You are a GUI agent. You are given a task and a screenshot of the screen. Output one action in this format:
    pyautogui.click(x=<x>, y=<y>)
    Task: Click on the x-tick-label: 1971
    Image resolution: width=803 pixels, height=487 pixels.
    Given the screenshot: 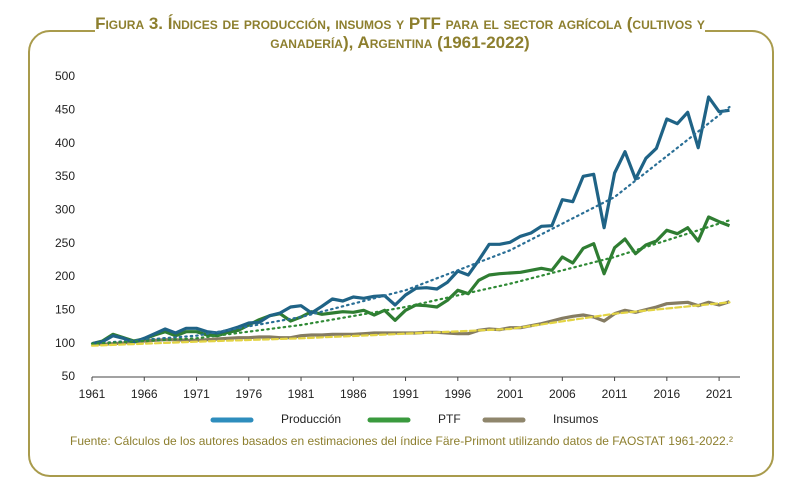 What is the action you would take?
    pyautogui.click(x=196, y=394)
    